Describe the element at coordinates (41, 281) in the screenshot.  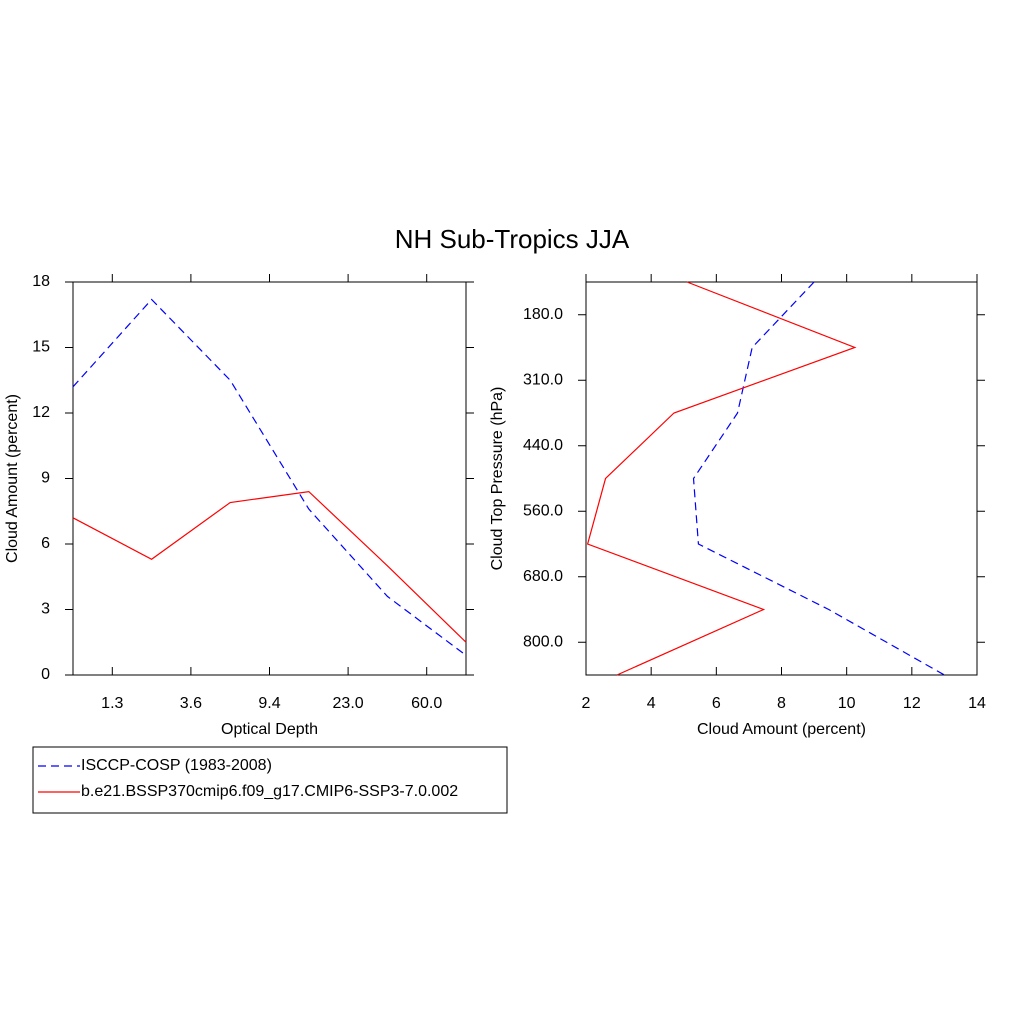
I see `y-tick-label: 18` at that location.